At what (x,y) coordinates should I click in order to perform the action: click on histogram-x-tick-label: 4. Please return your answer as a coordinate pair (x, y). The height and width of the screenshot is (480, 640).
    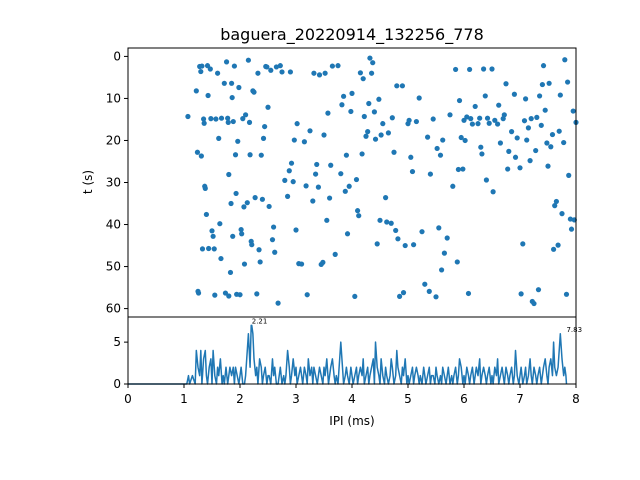
    Looking at the image, I should click on (352, 399).